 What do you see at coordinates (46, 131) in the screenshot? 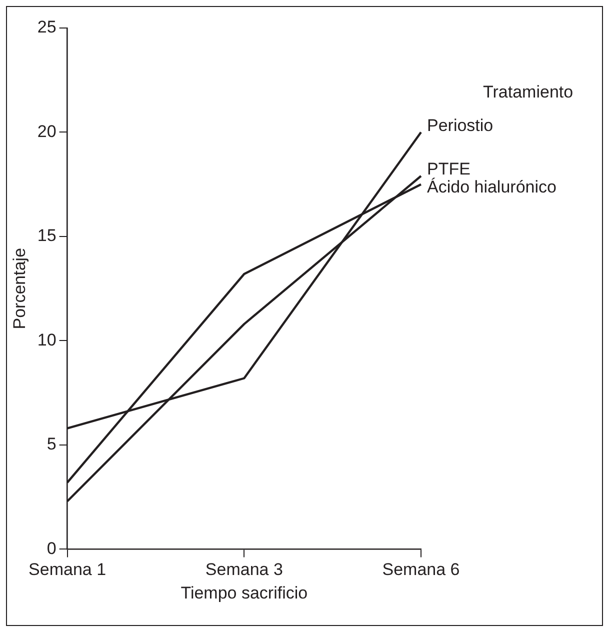
I see `y-tick-label: 20` at bounding box center [46, 131].